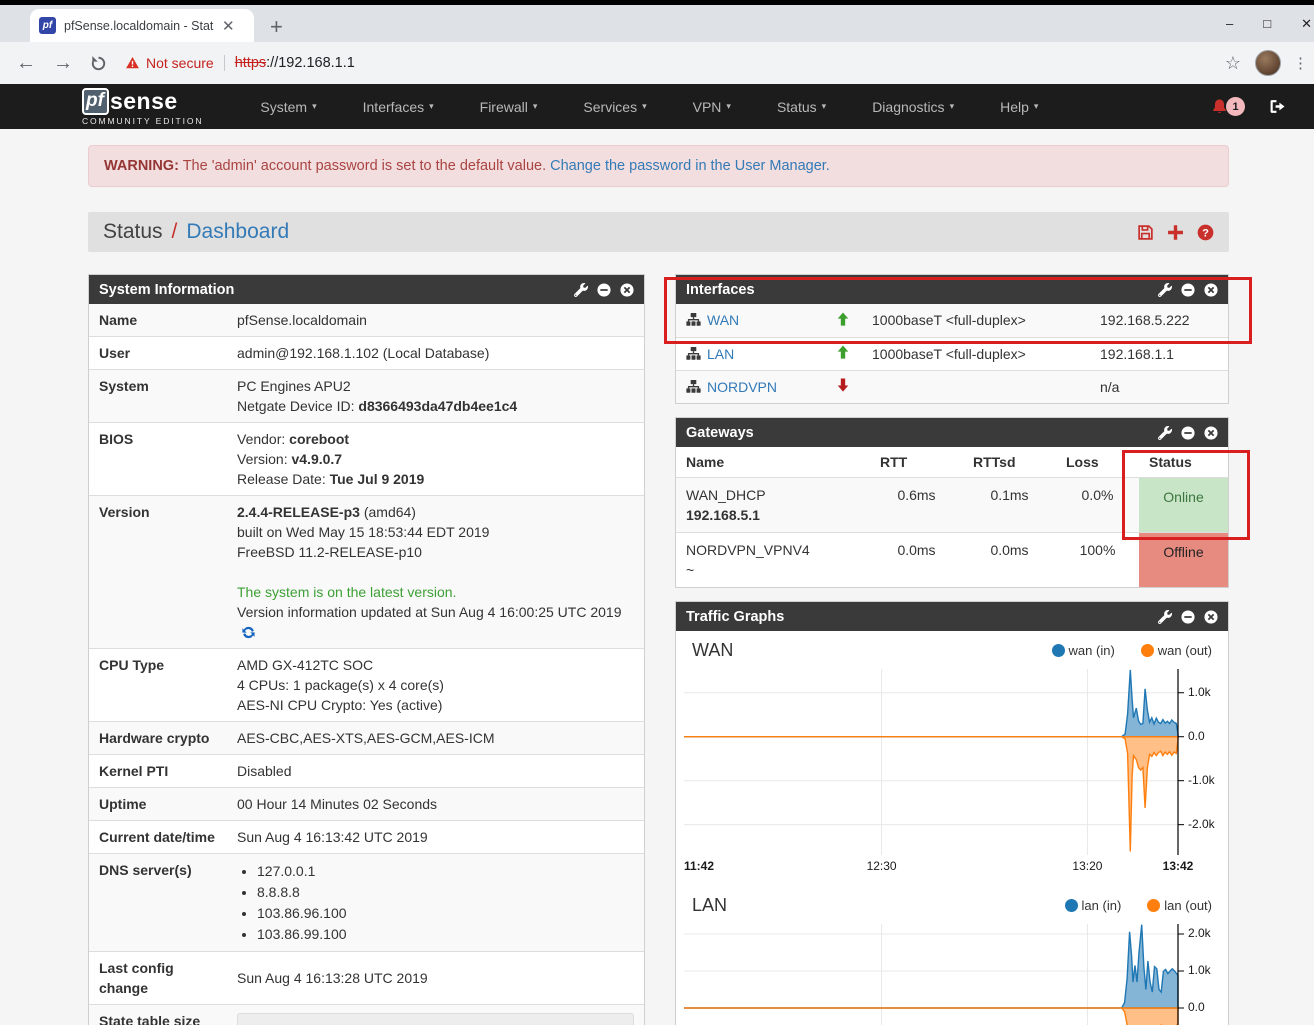  I want to click on sysinfo-label: System, so click(124, 386).